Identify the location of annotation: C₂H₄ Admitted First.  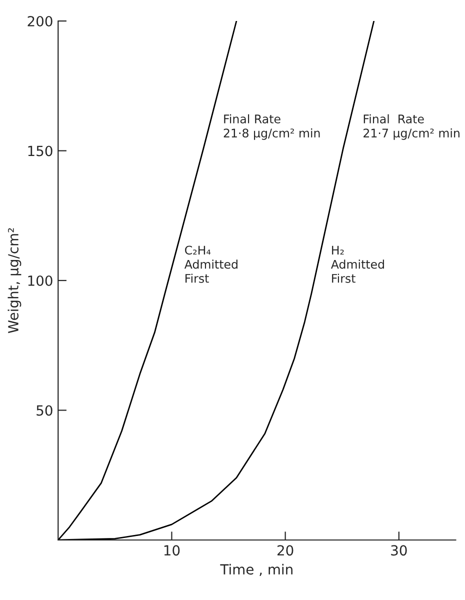
(211, 264).